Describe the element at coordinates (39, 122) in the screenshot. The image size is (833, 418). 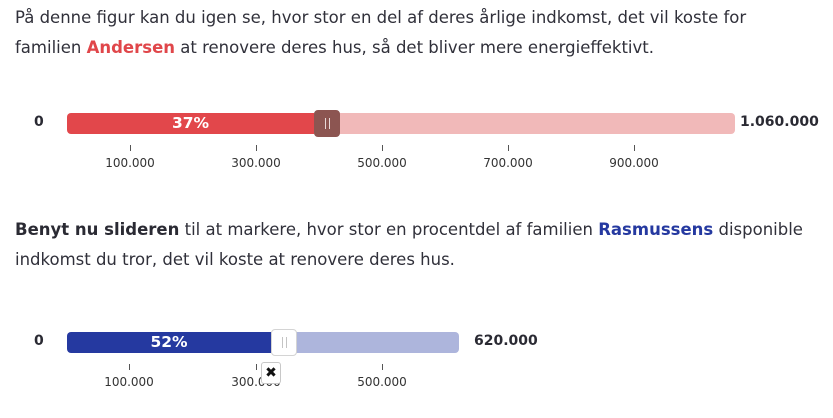
I see `slider1-min-label: 0` at that location.